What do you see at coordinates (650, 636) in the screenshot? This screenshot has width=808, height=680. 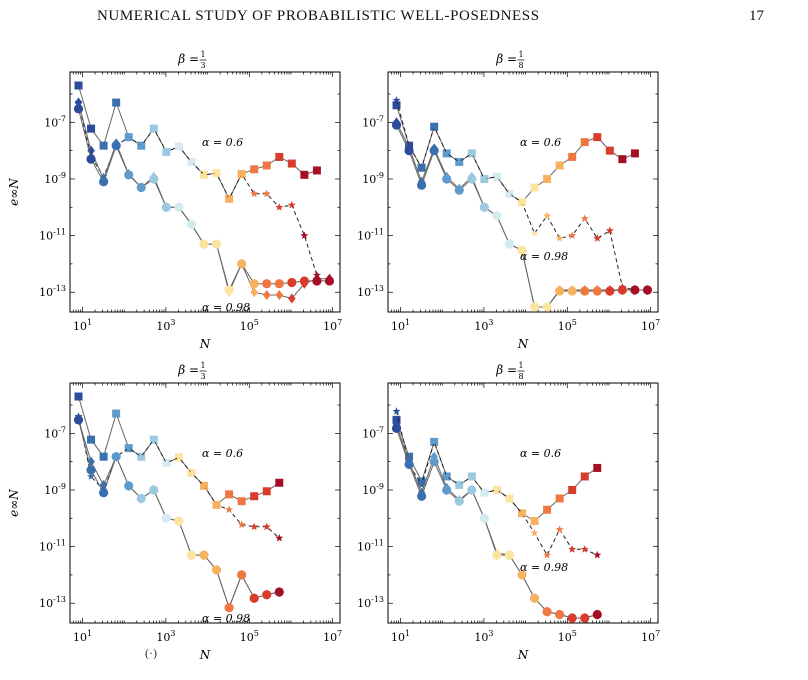 I see `x-tick-label: 10⁷` at bounding box center [650, 636].